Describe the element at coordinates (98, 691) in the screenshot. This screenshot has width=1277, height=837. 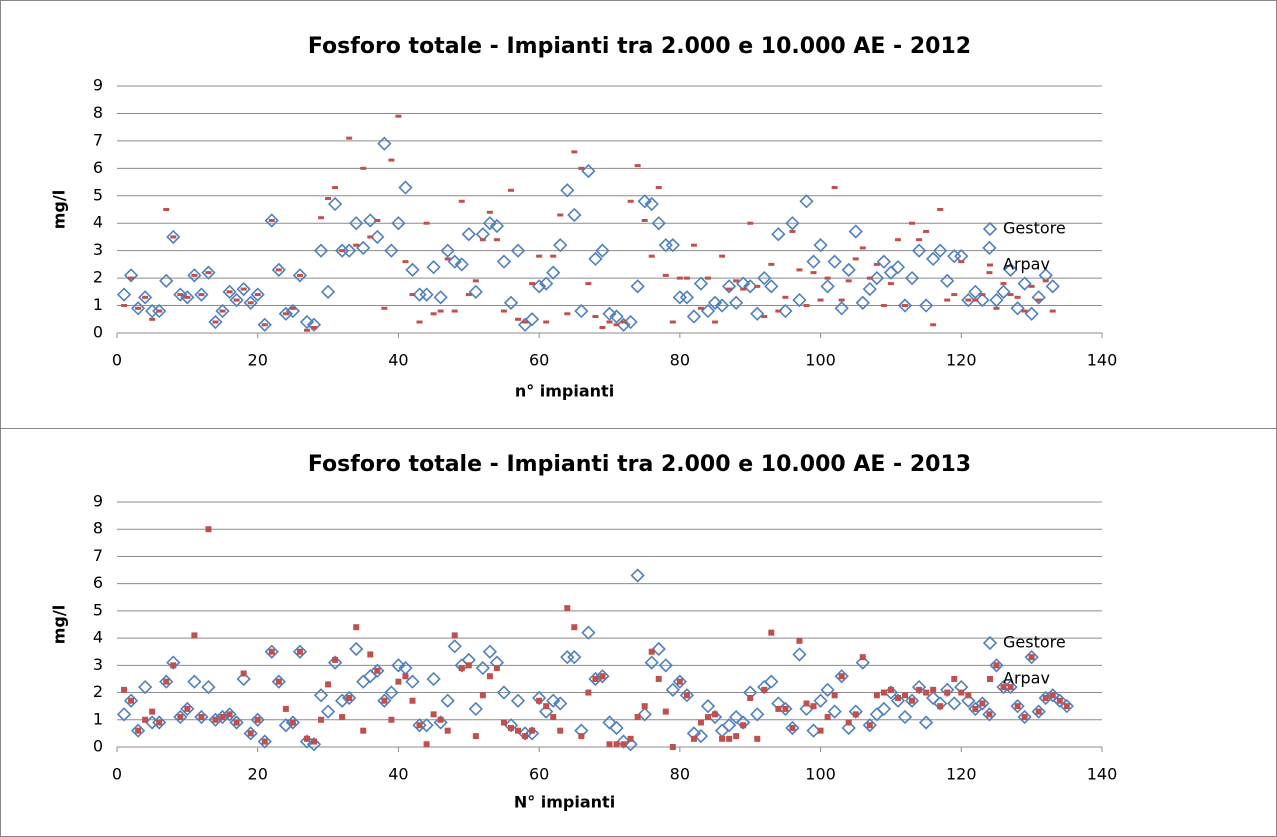
I see `y-tick-label: 2` at that location.